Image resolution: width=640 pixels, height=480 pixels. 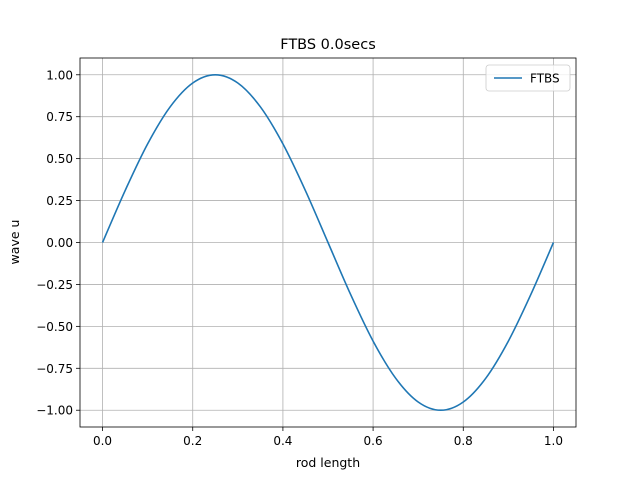 I want to click on legend-box, so click(x=528, y=78).